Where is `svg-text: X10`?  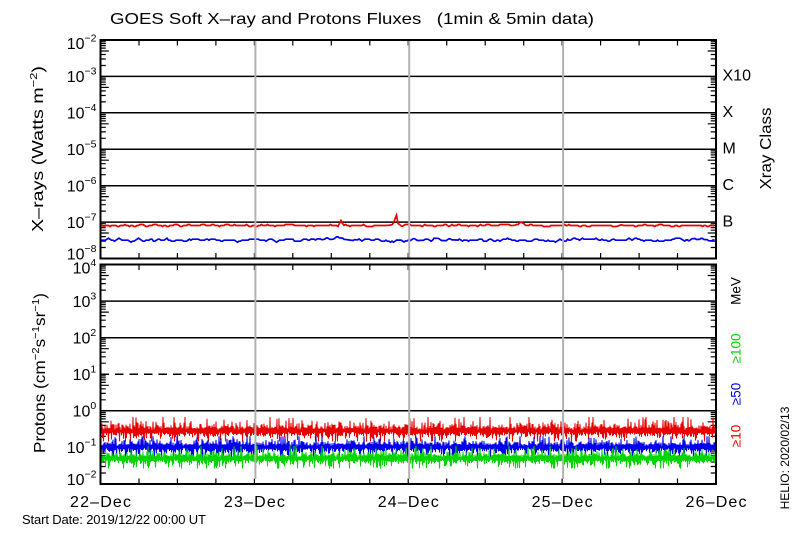
svg-text: X10 is located at coordinates (737, 76).